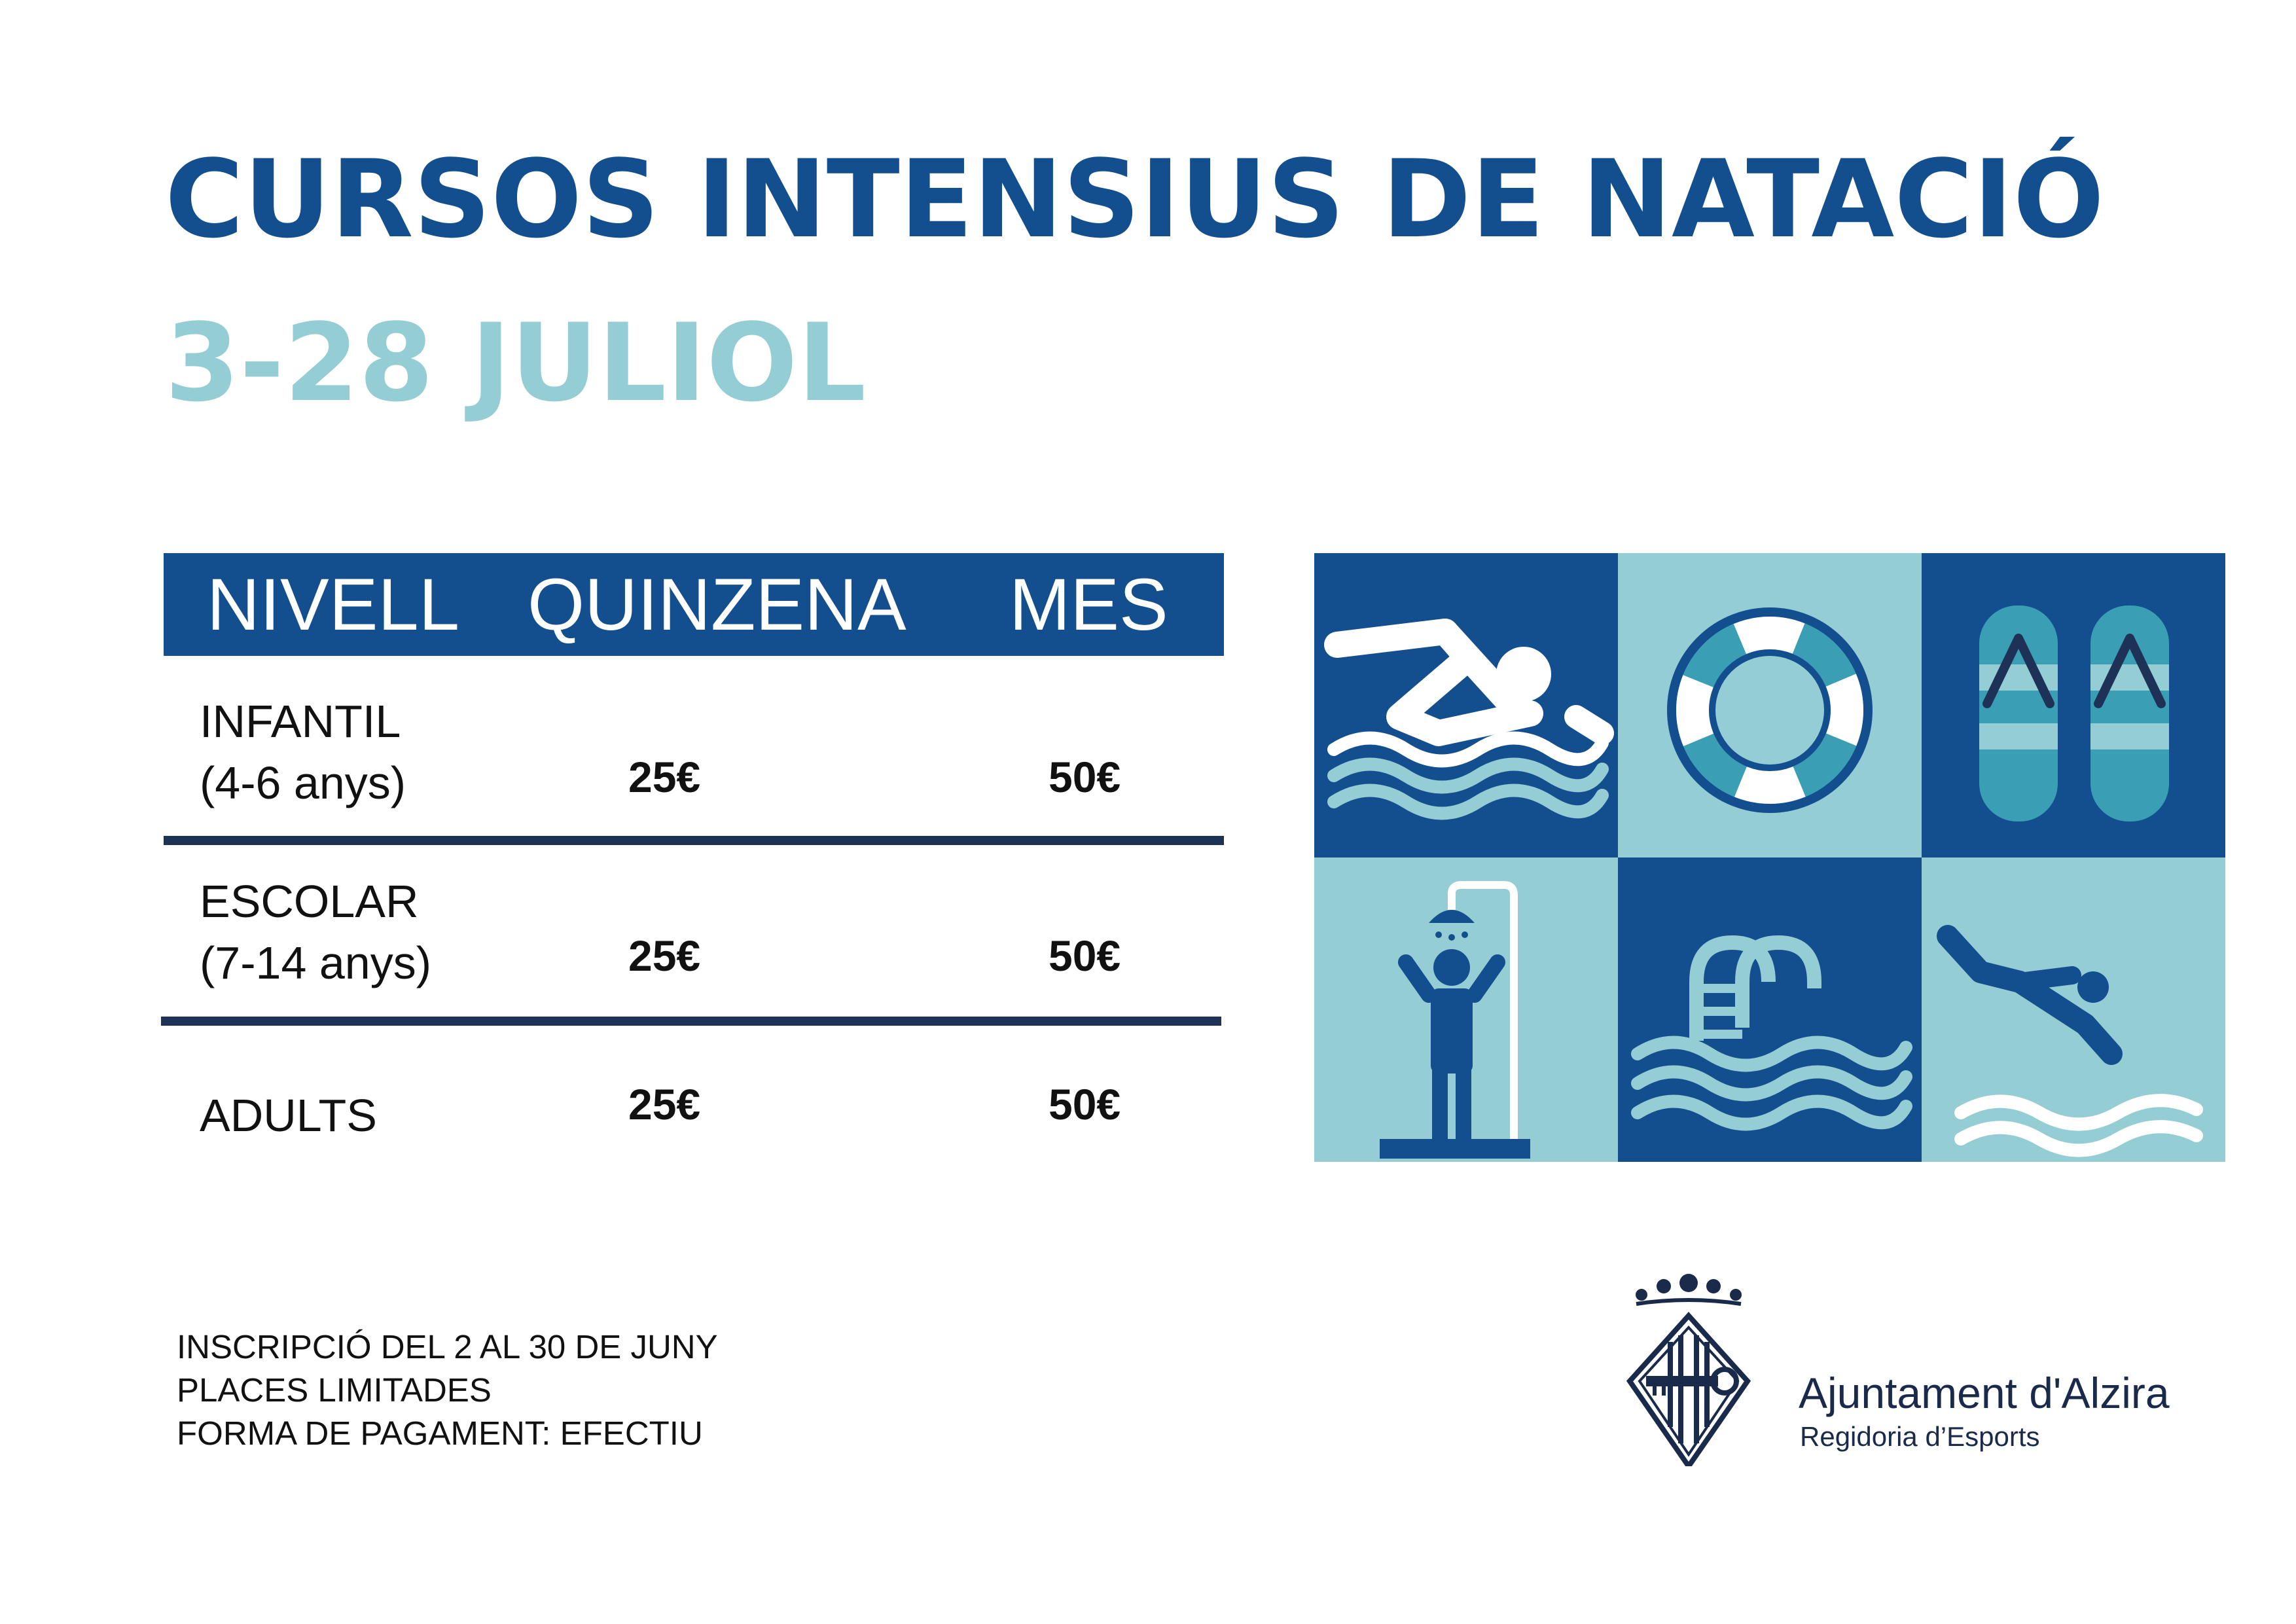 Image resolution: width=2296 pixels, height=1624 pixels. Describe the element at coordinates (1466, 1009) in the screenshot. I see `shower-icon` at that location.